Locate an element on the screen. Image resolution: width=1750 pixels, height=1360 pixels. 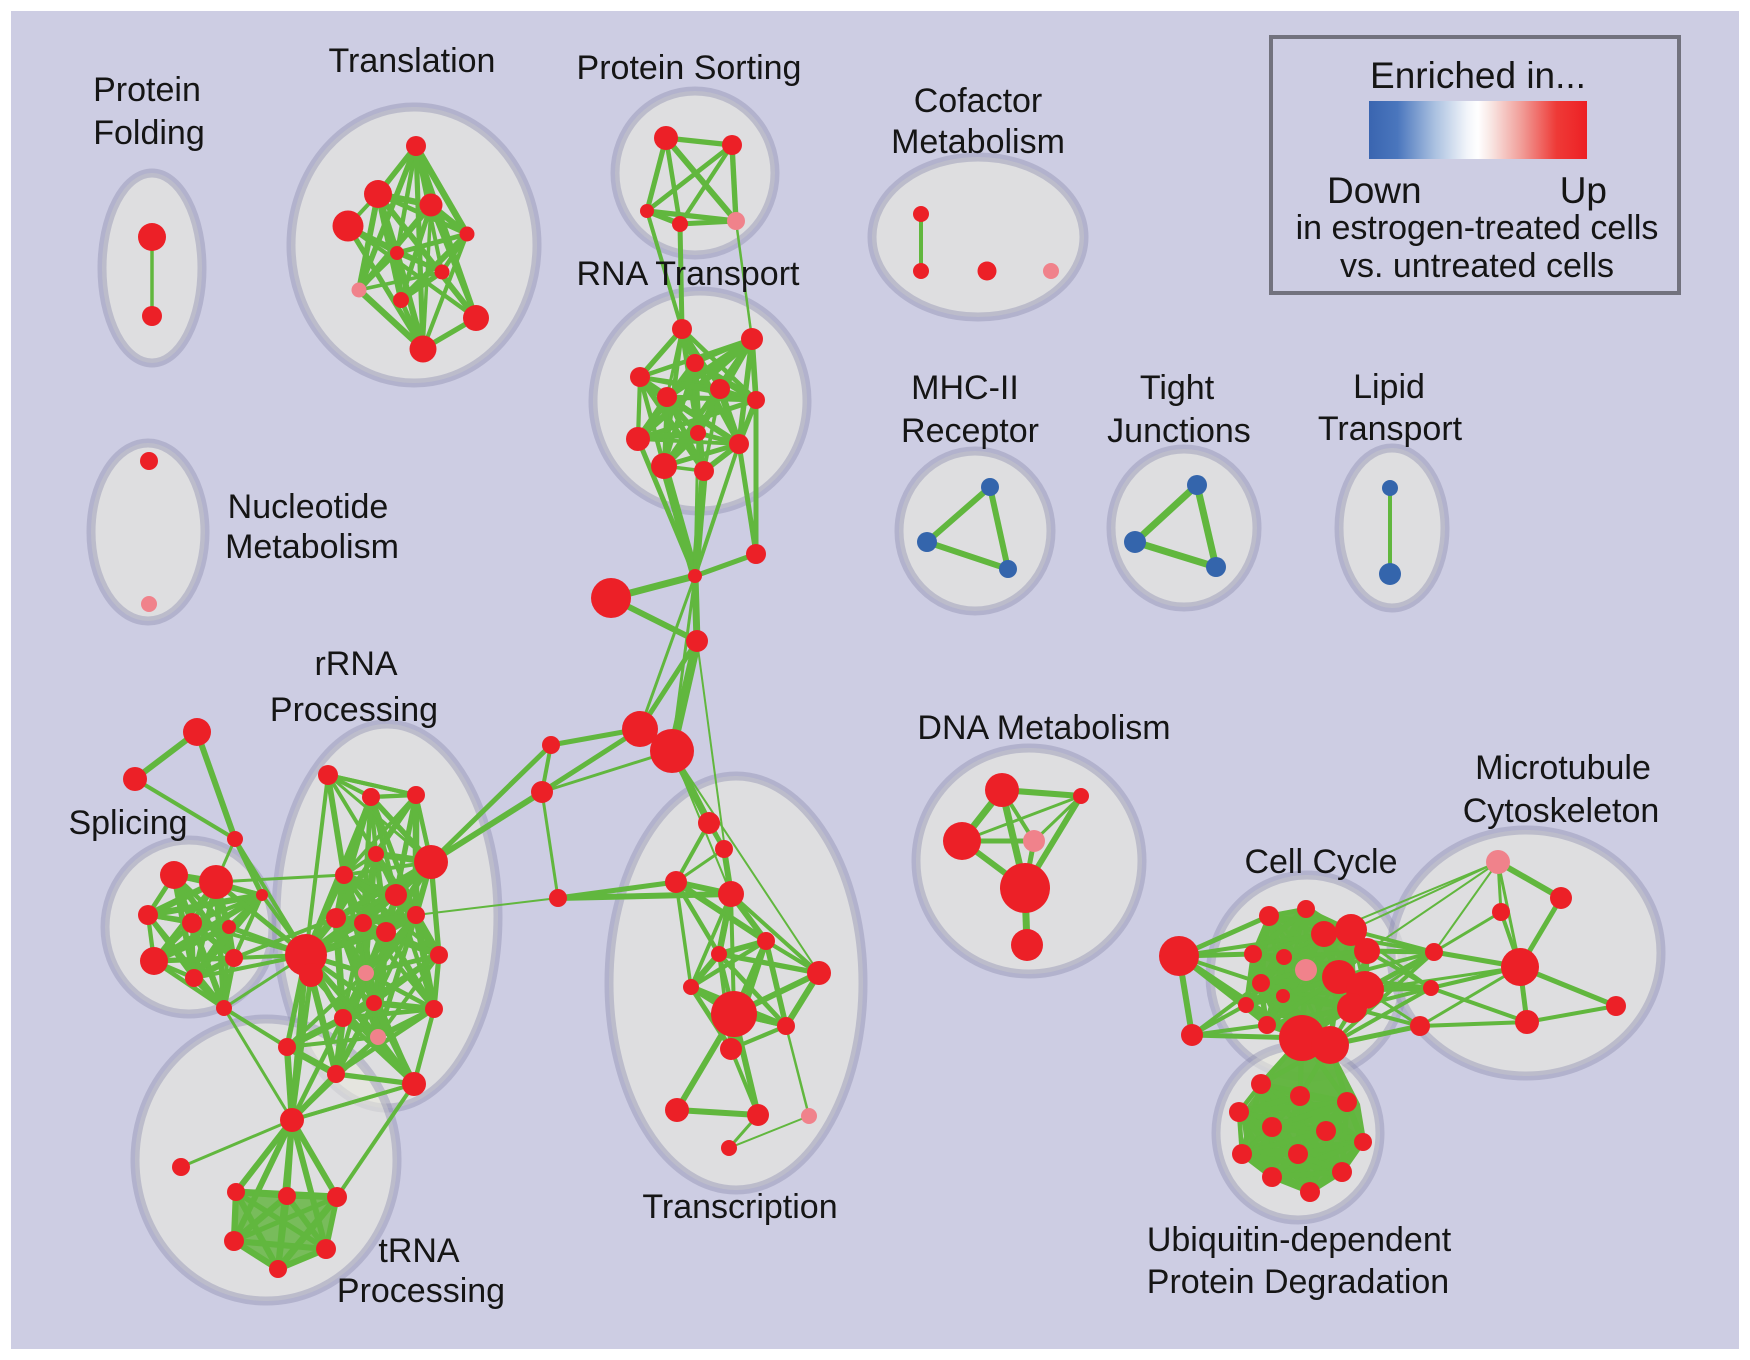
svg-text: vs. untreated cells is located at coordinates (1477, 266).